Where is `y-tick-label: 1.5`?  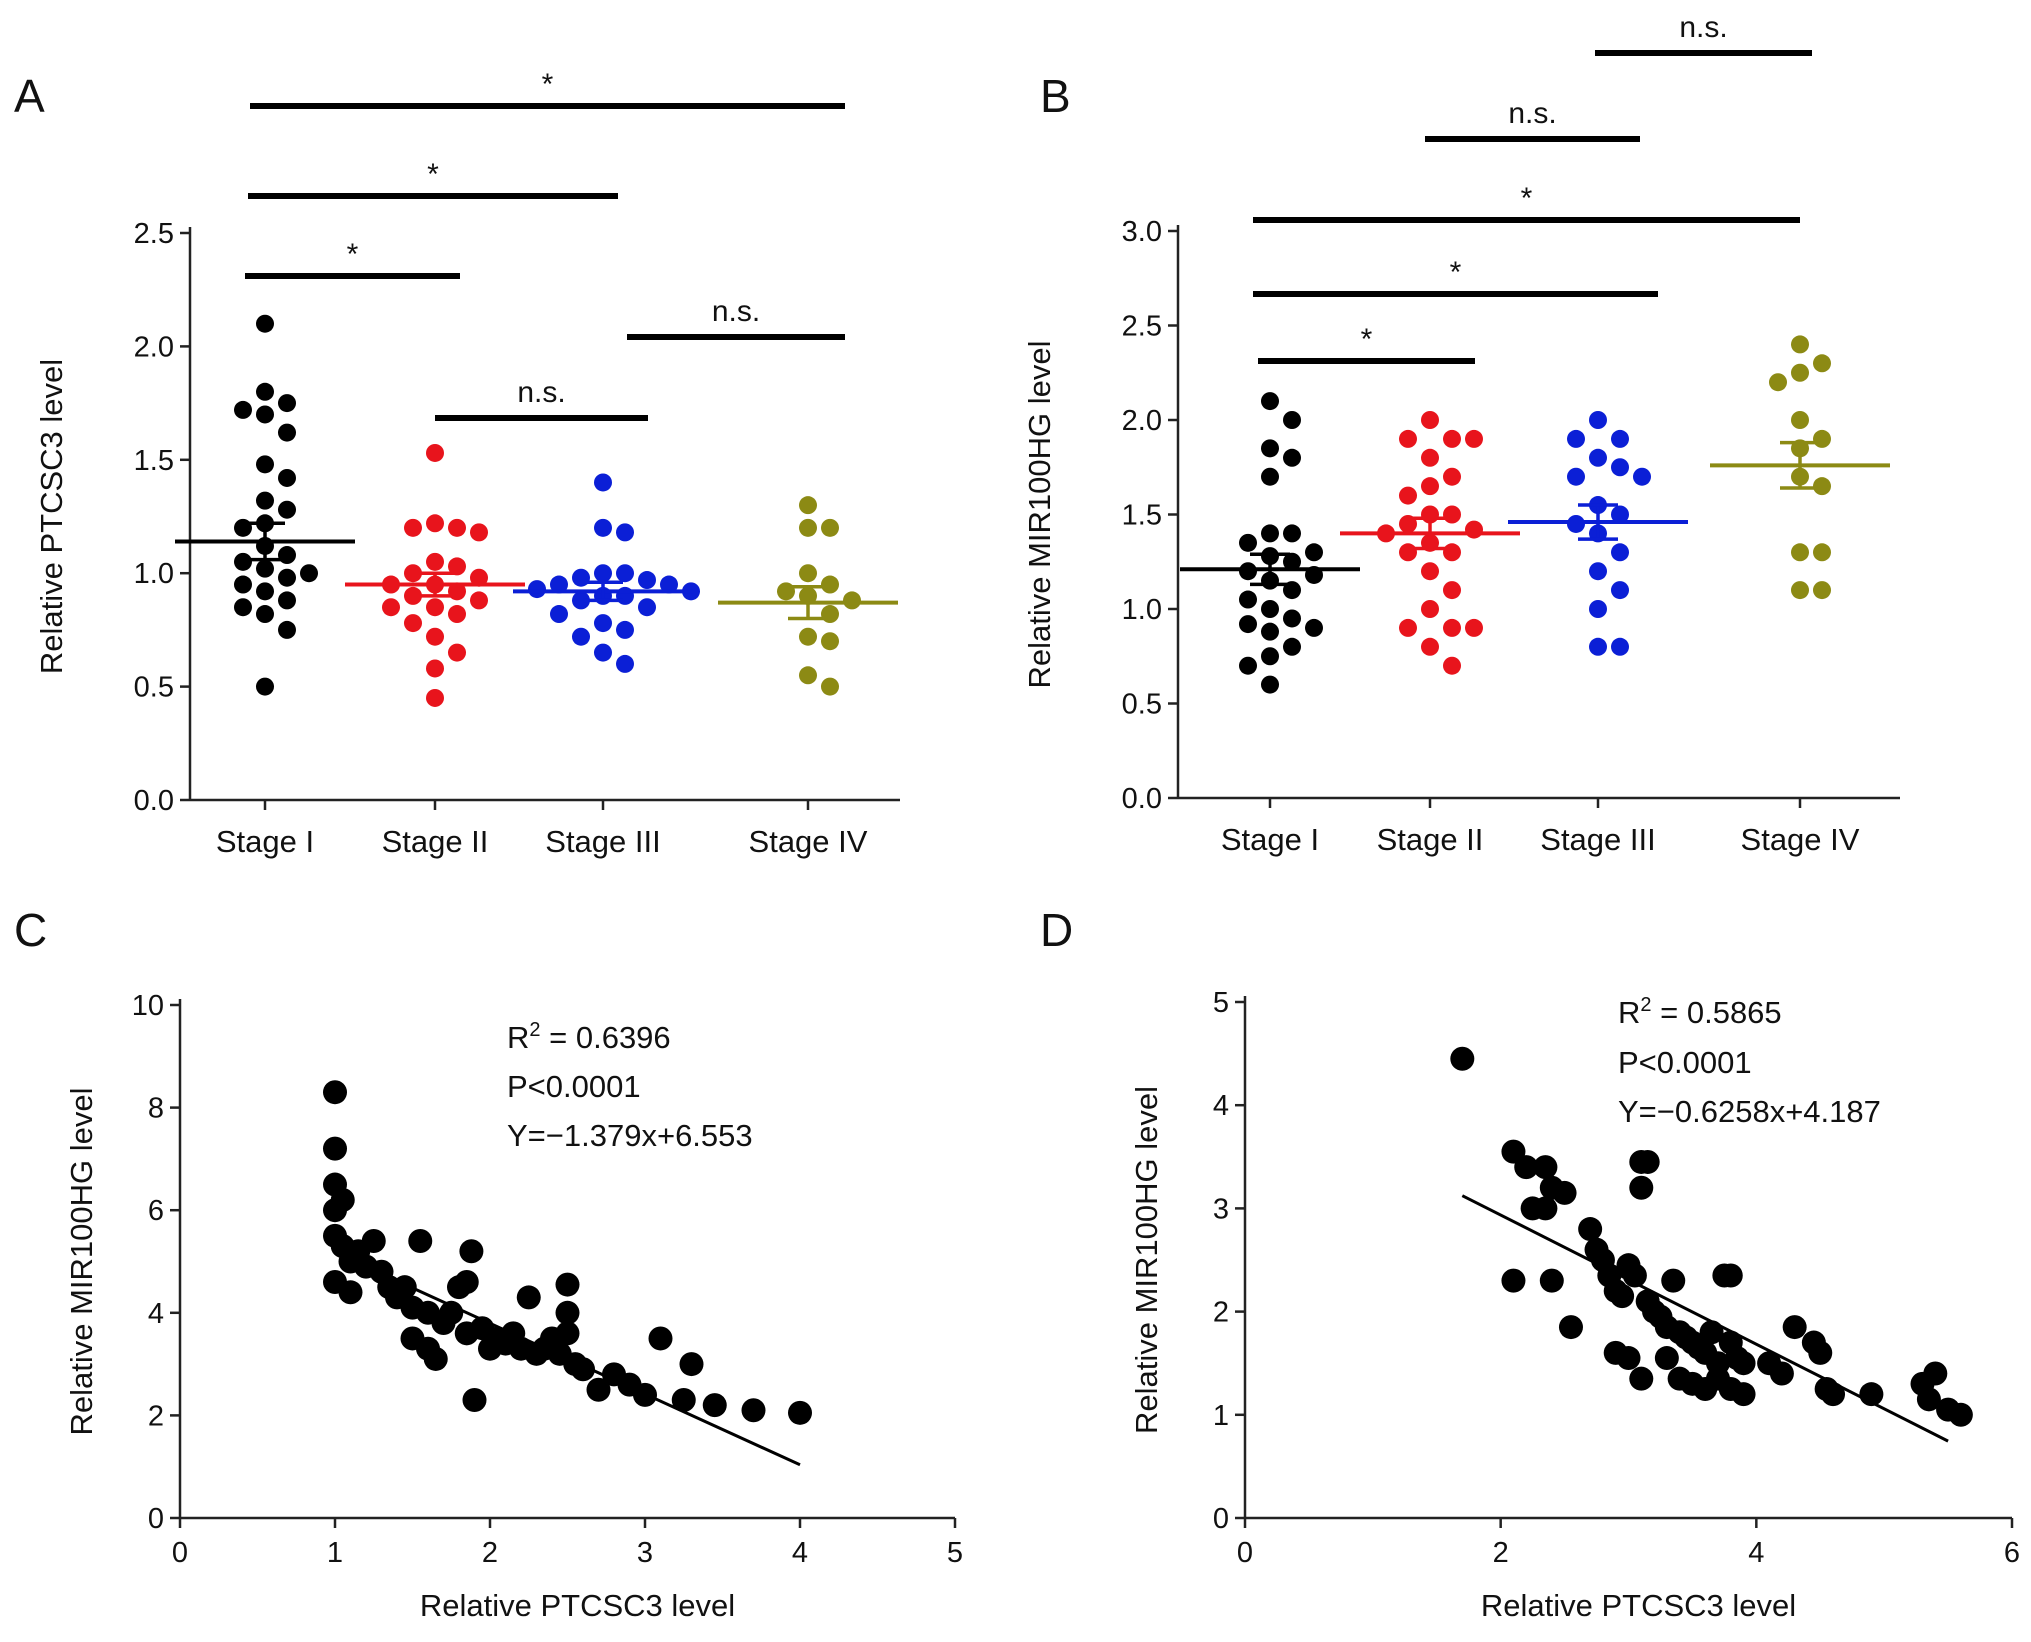 y-tick-label: 1.5 is located at coordinates (154, 461).